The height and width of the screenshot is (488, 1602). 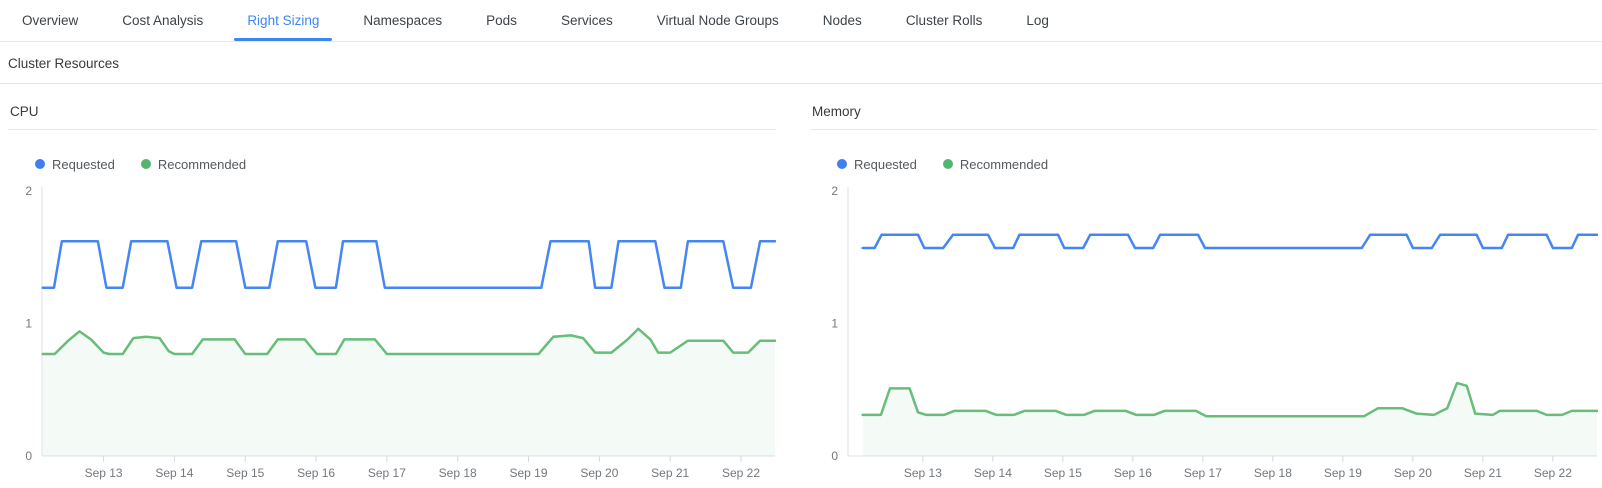 What do you see at coordinates (1204, 117) in the screenshot?
I see `memory-chart-title: Memory` at bounding box center [1204, 117].